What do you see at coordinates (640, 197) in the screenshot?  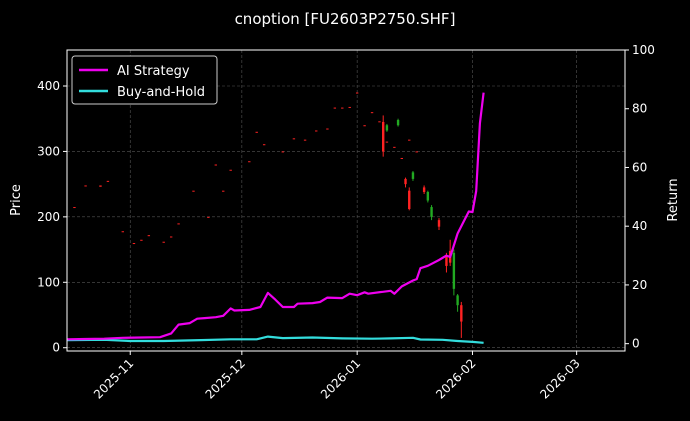 I see `y-axis-right: 0 20 40 60 80 100` at bounding box center [640, 197].